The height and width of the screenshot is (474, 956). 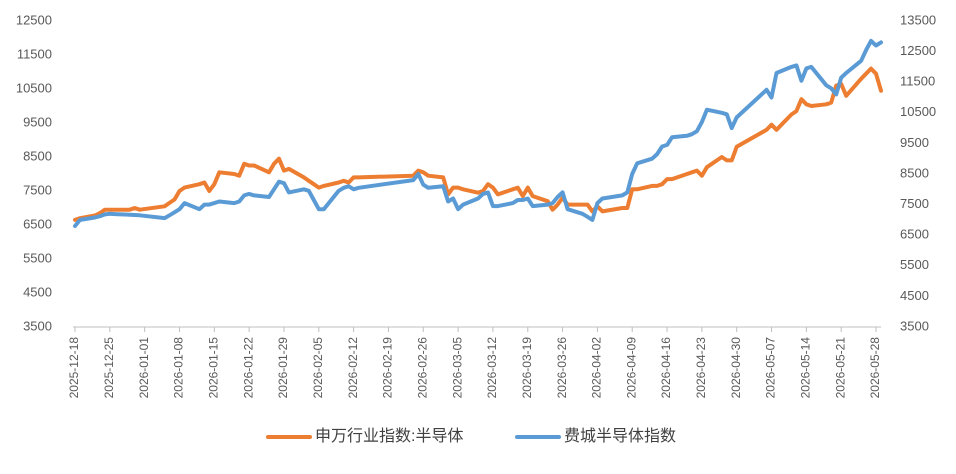 What do you see at coordinates (74, 368) in the screenshot?
I see `x-tick-label: 2025-12-18` at bounding box center [74, 368].